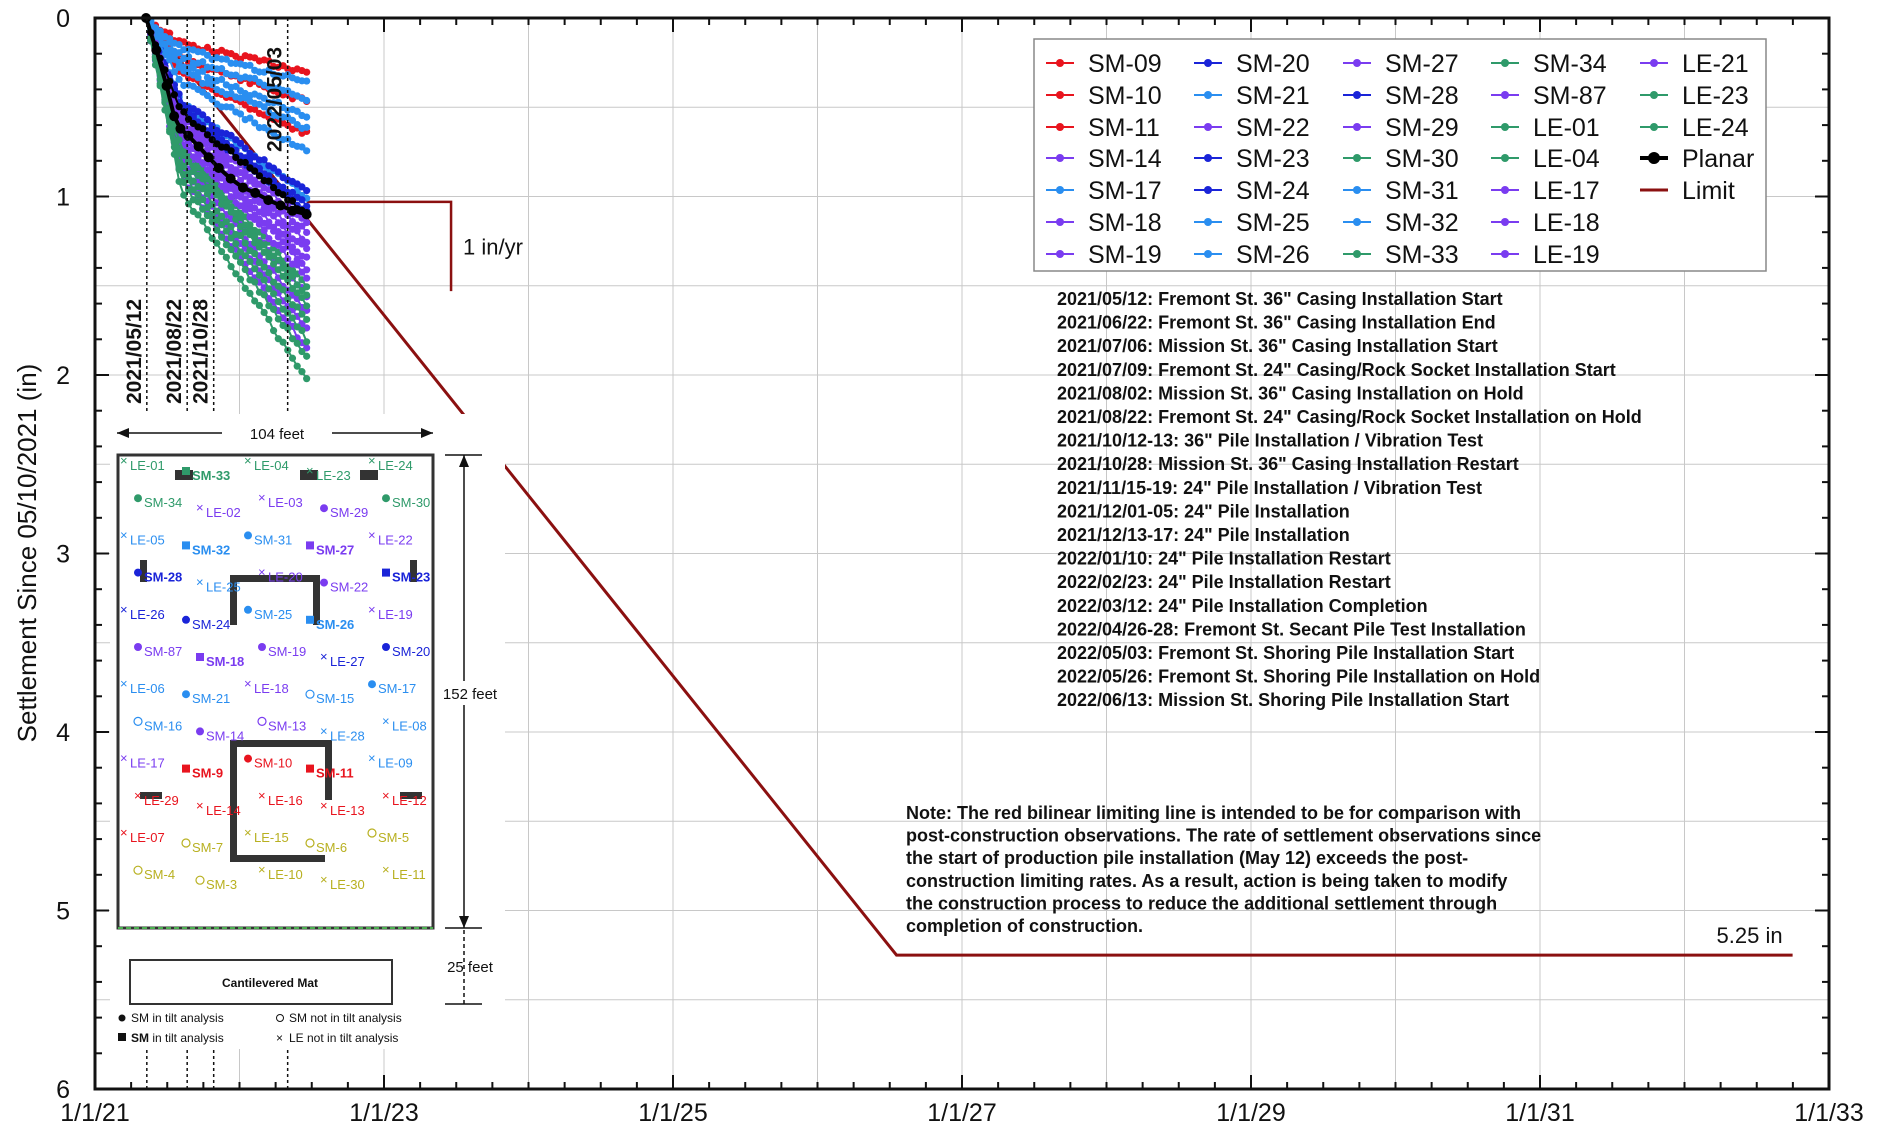 This screenshot has width=1881, height=1129. What do you see at coordinates (147, 465) in the screenshot?
I see `point-label: LE-01` at bounding box center [147, 465].